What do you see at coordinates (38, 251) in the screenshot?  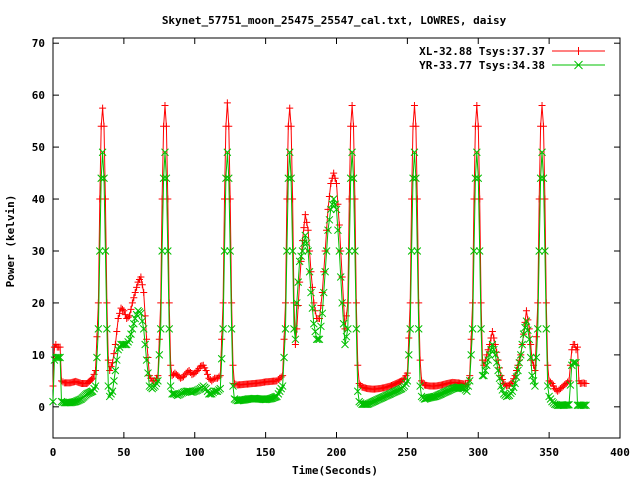 I see `y-tick-label: 30` at bounding box center [38, 251].